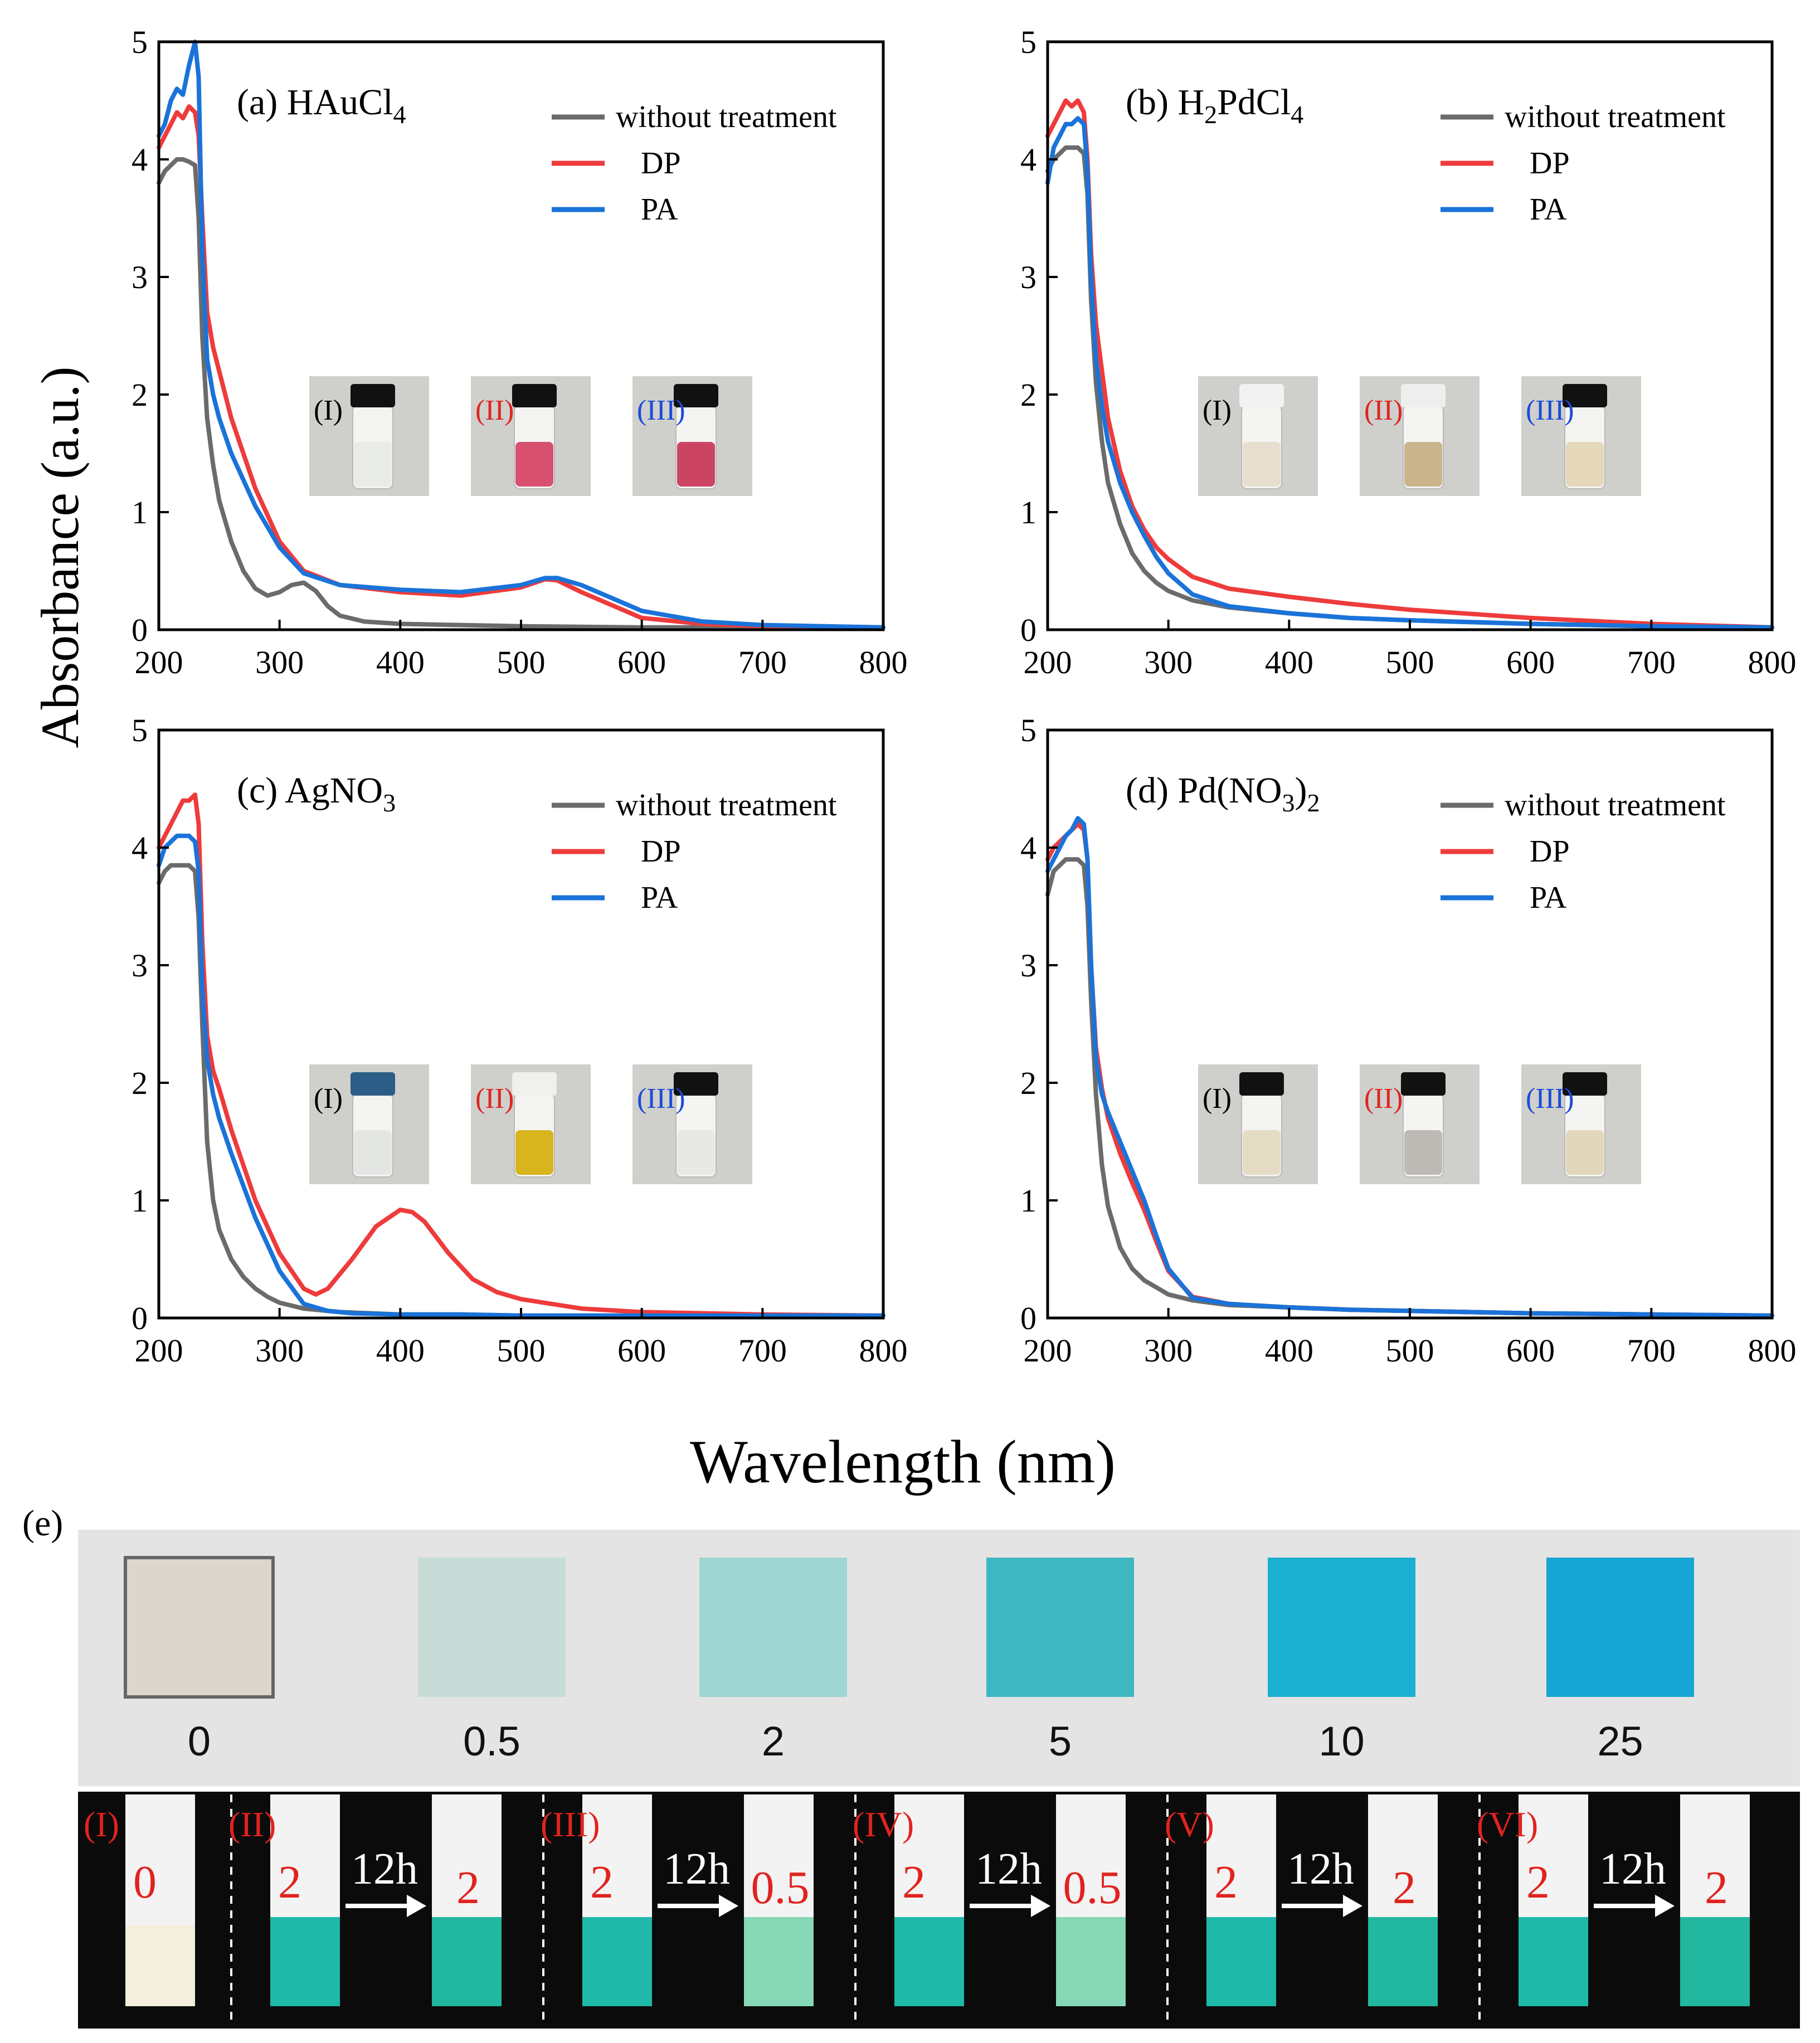 The image size is (1820, 2043). I want to click on strip-roman-label: (III), so click(570, 1824).